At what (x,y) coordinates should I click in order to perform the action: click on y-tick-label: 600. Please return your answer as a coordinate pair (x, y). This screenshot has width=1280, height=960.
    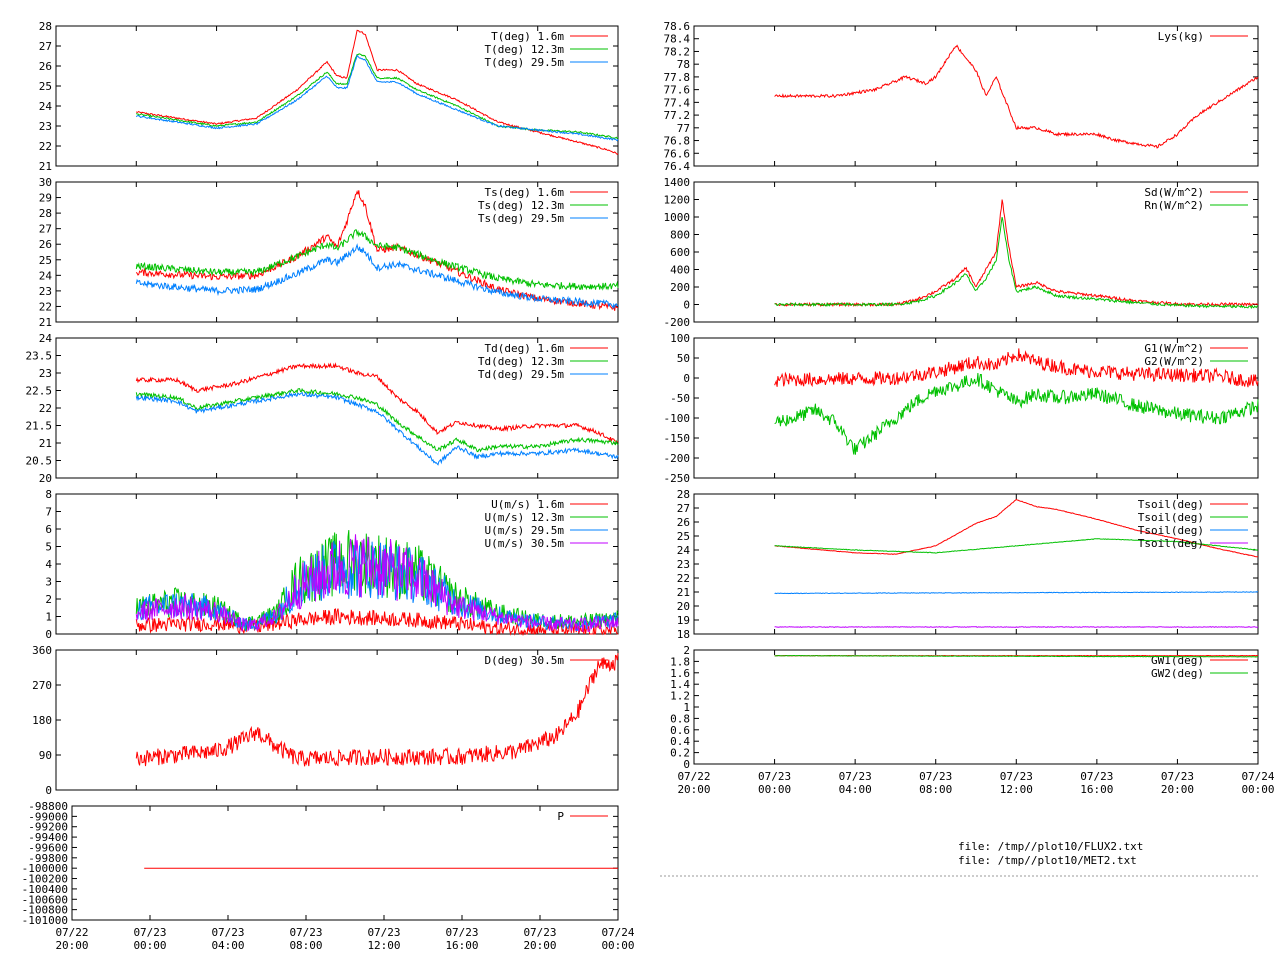
    Looking at the image, I should click on (680, 252).